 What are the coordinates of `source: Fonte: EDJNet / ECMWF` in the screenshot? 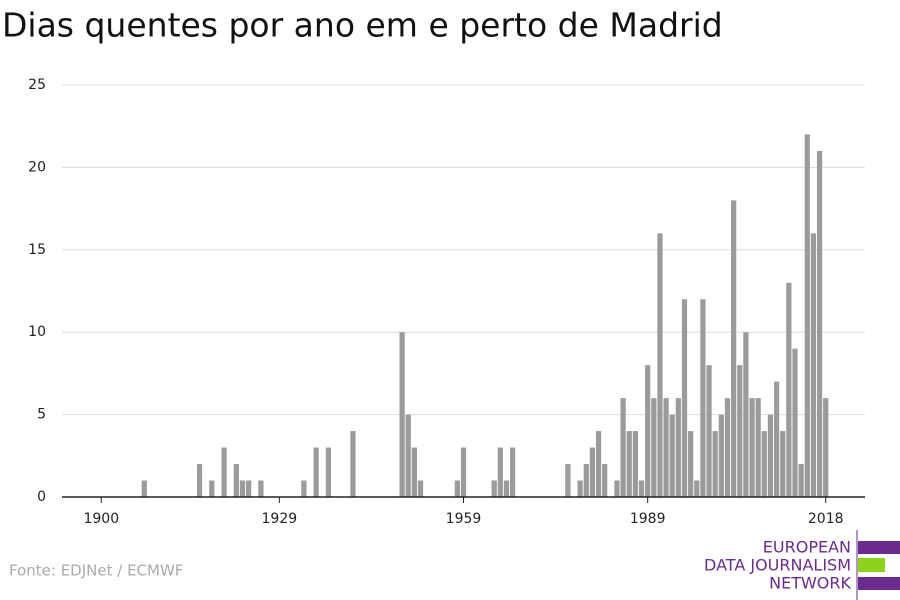 It's located at (96, 571).